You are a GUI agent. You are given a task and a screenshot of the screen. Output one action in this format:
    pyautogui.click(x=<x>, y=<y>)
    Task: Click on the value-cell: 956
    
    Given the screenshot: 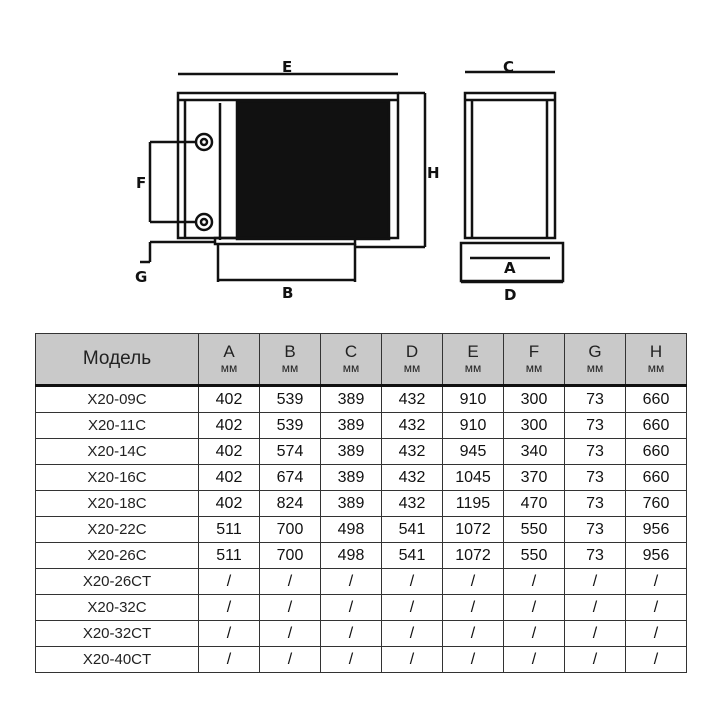 What is the action you would take?
    pyautogui.click(x=656, y=529)
    